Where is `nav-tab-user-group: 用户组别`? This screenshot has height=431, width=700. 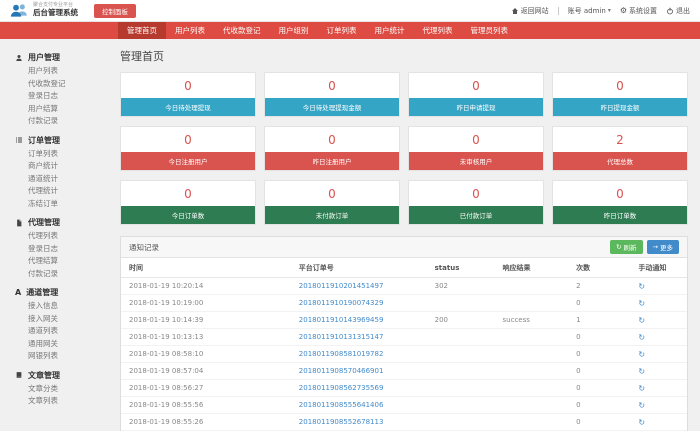
nav-tab-user-group: 用户组别 is located at coordinates (293, 30).